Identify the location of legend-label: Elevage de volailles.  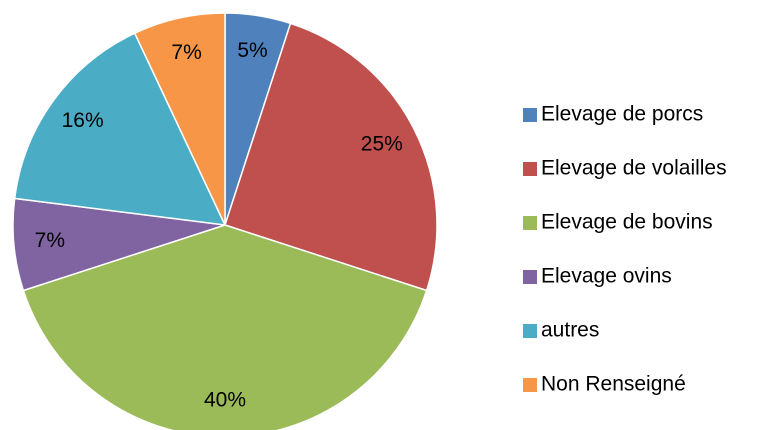
(634, 168).